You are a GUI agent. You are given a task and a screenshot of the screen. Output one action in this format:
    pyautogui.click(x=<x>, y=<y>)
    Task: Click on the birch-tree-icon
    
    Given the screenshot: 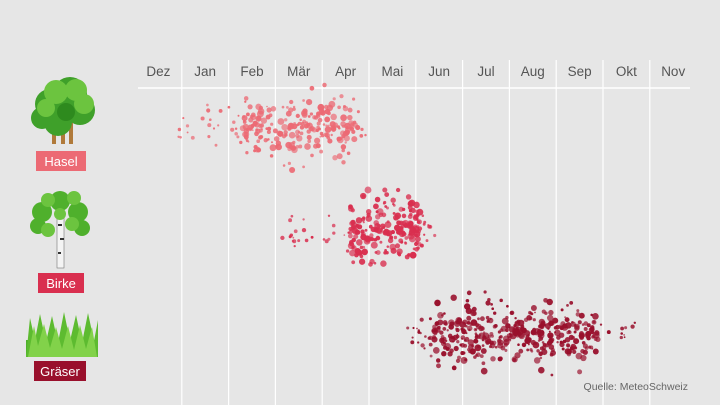 What is the action you would take?
    pyautogui.click(x=60, y=230)
    